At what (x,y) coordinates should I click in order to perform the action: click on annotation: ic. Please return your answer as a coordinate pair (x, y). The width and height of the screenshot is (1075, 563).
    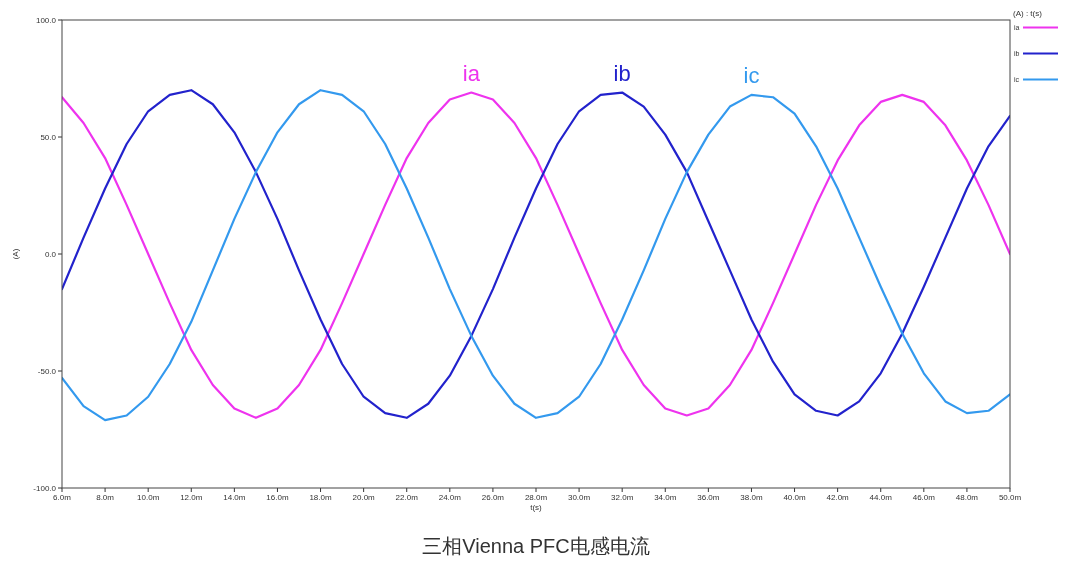
    Looking at the image, I should click on (751, 75).